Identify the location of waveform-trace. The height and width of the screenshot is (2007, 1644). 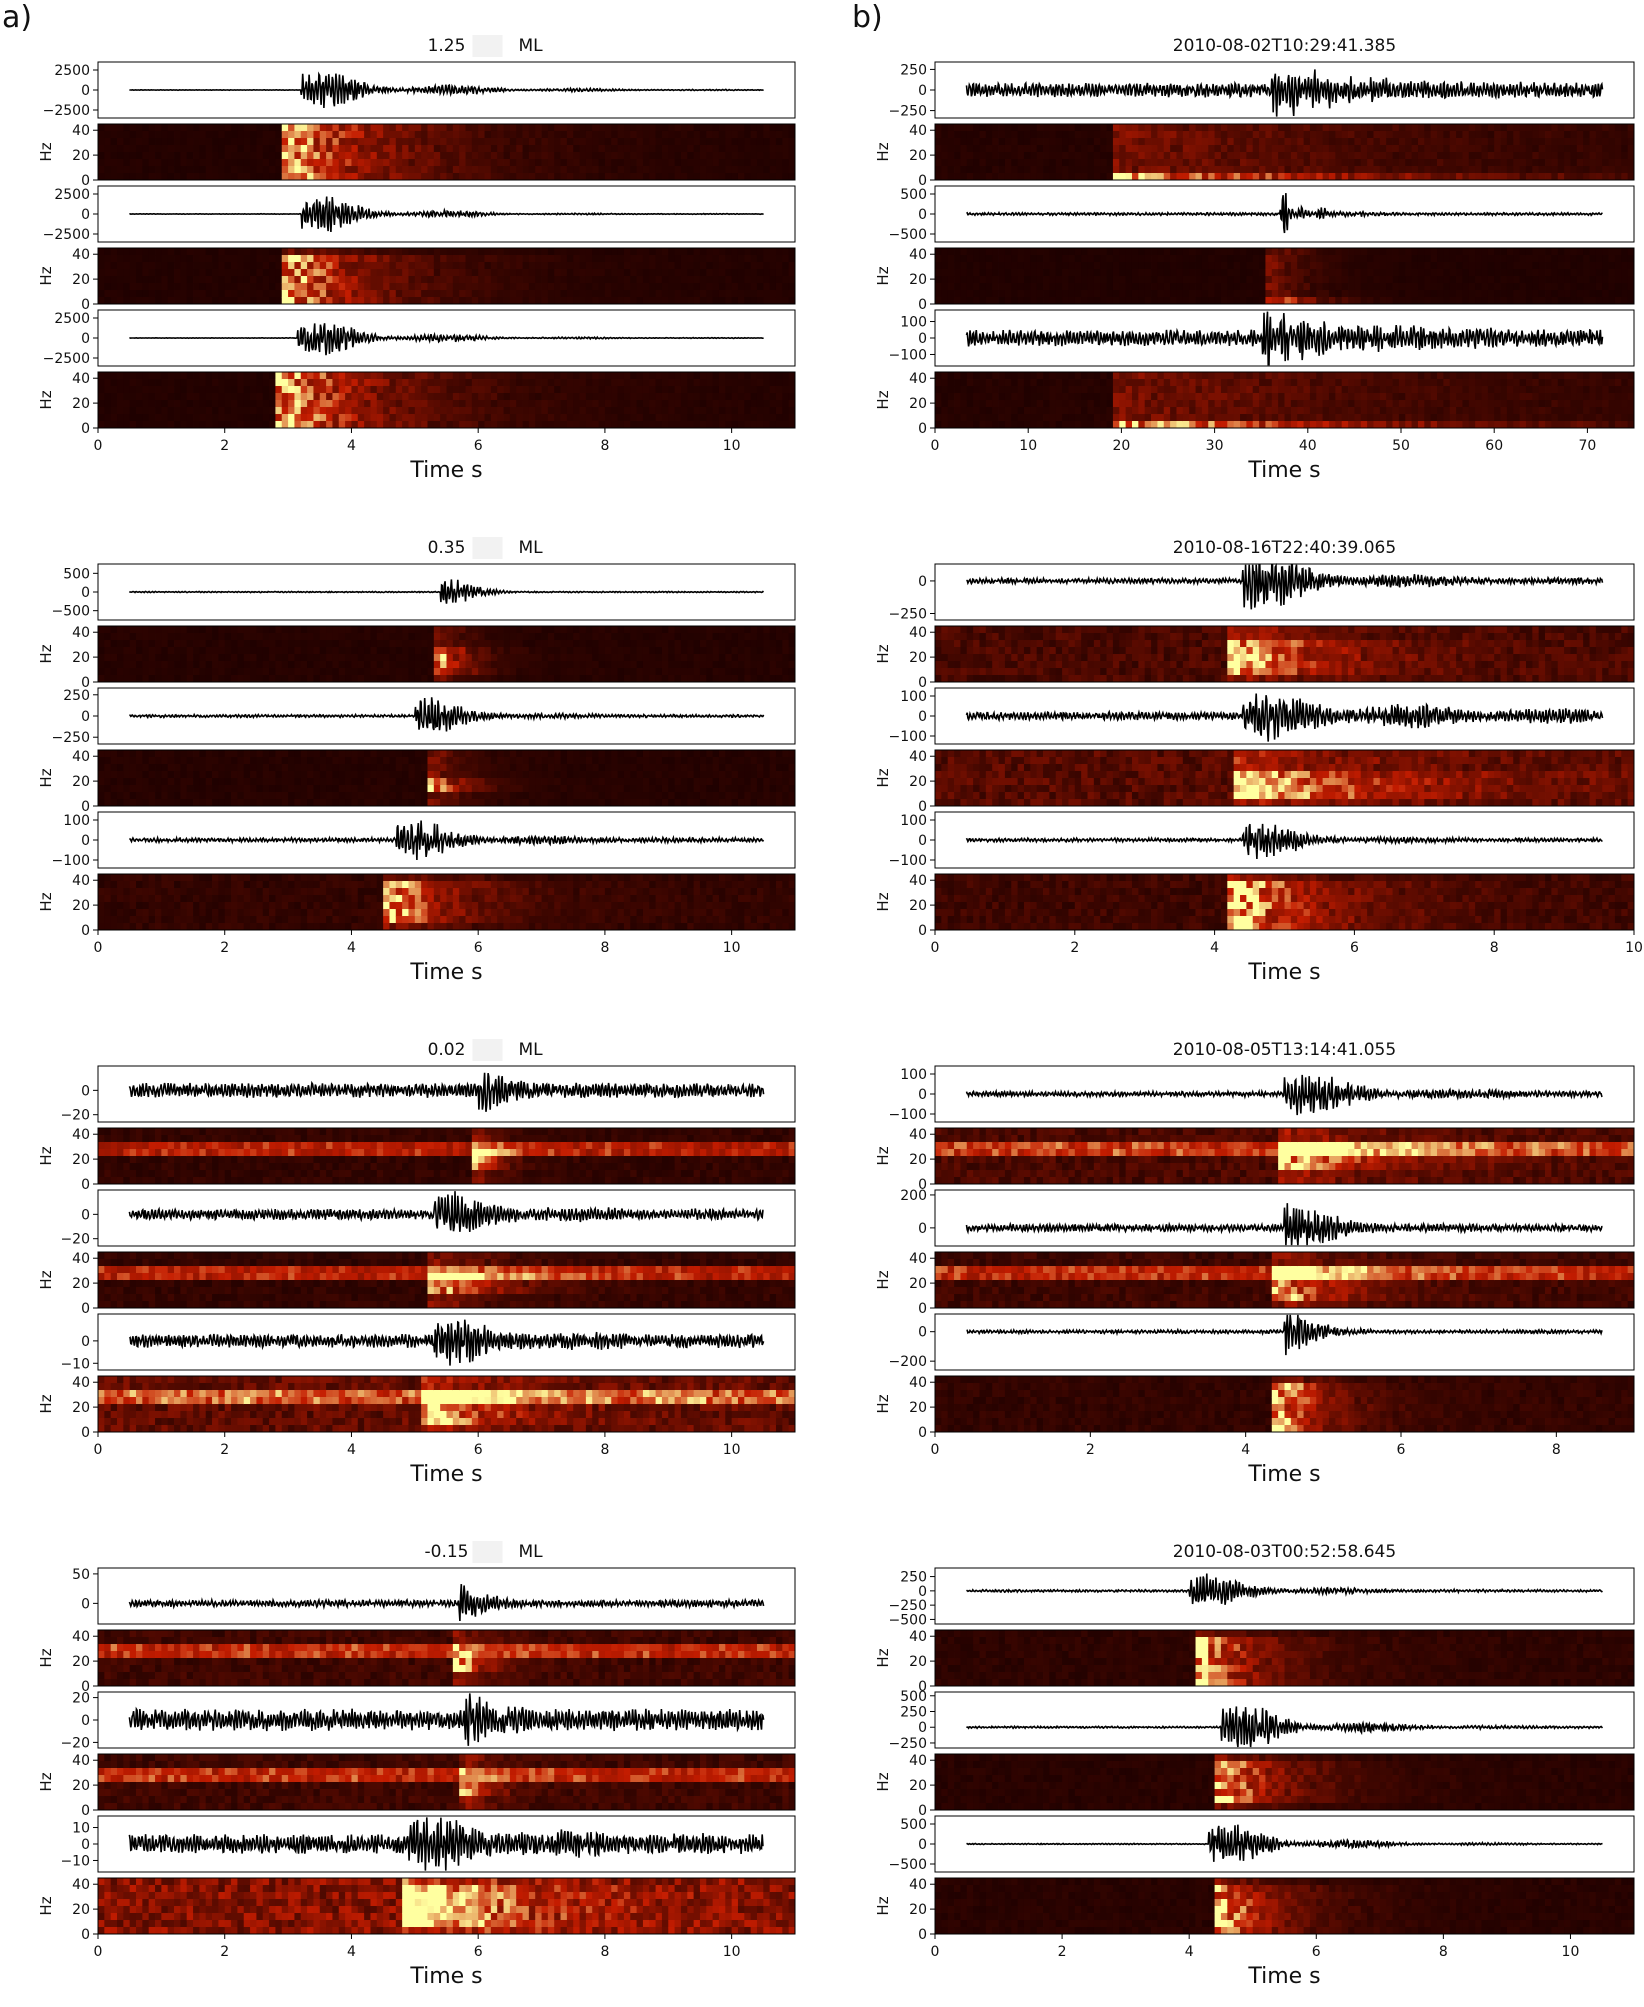
(446, 339).